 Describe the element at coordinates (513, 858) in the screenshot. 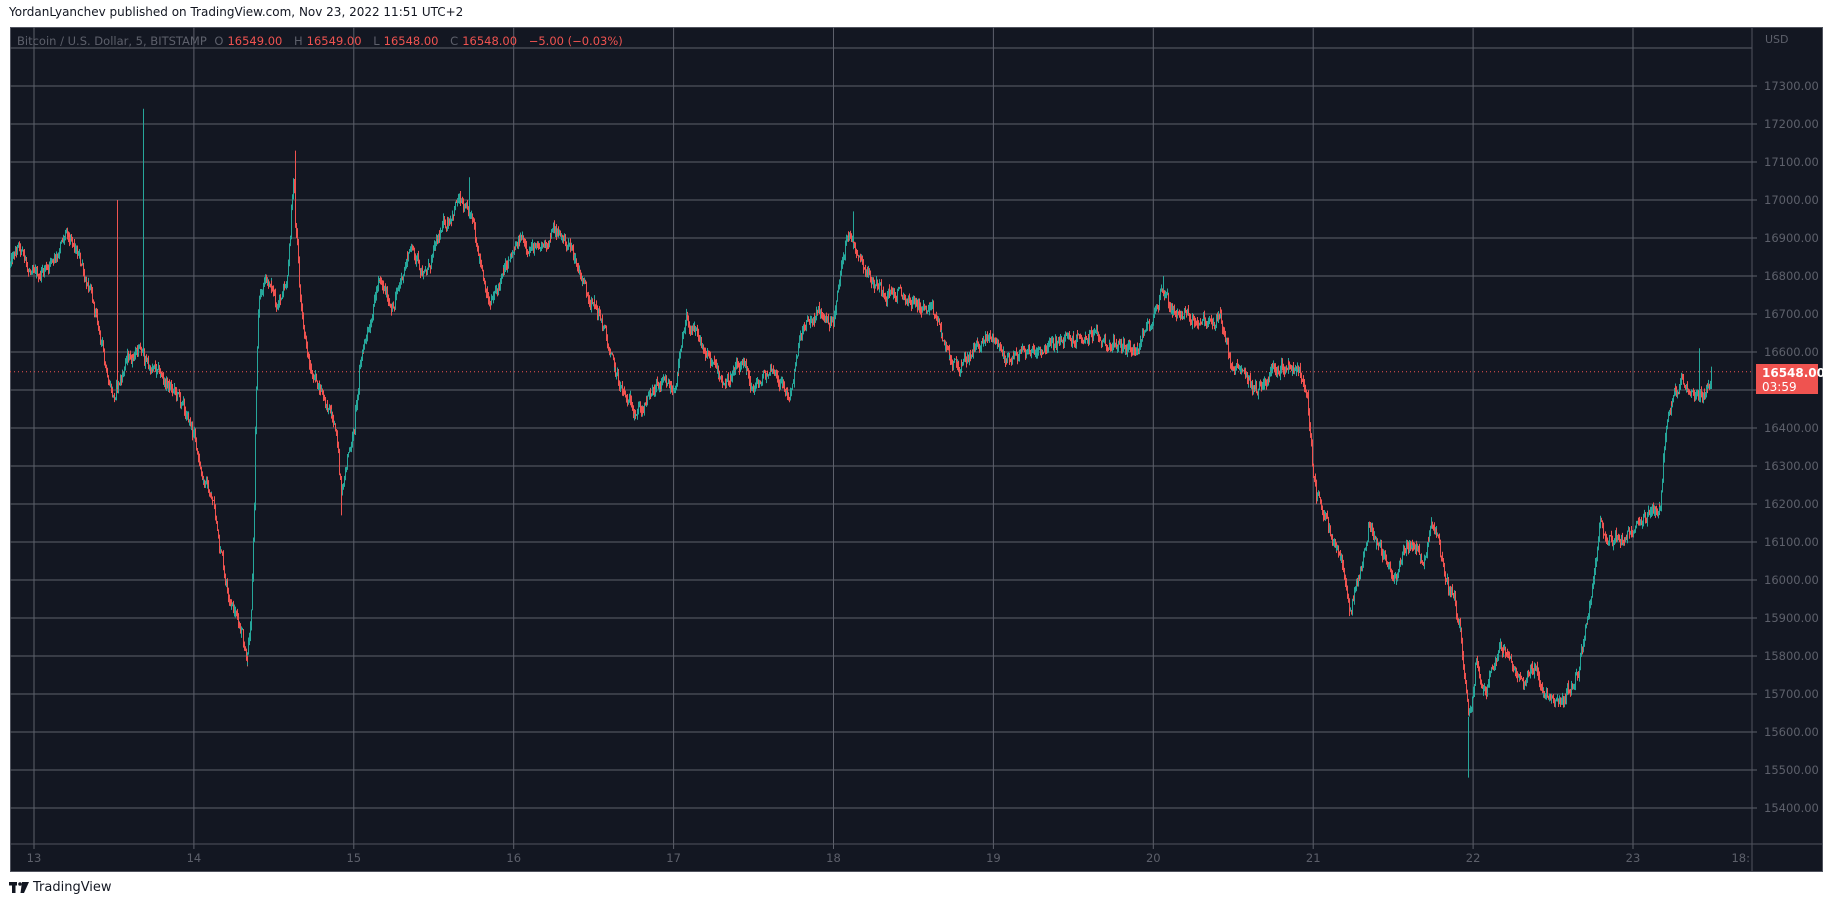

I see `time-tick-label: 16` at that location.